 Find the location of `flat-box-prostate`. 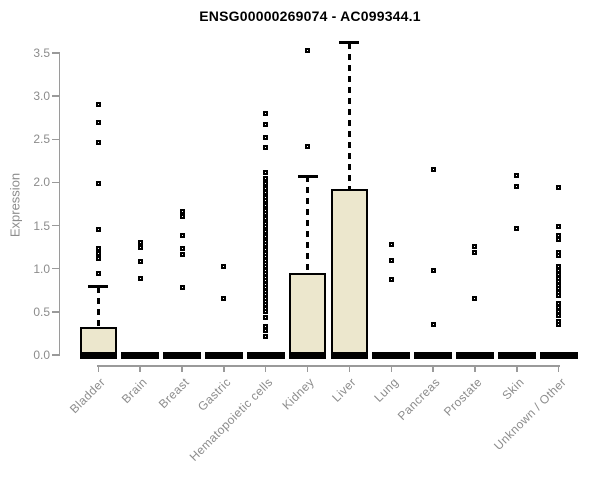

flat-box-prostate is located at coordinates (474, 355).